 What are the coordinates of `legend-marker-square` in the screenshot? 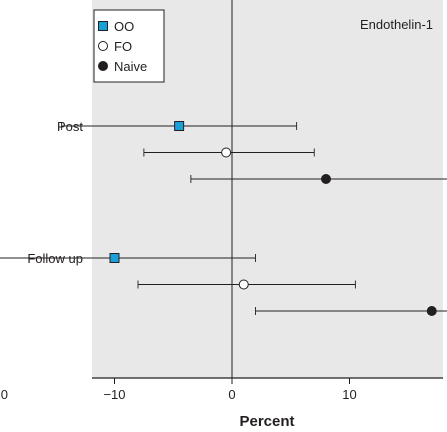 It's located at (103, 26).